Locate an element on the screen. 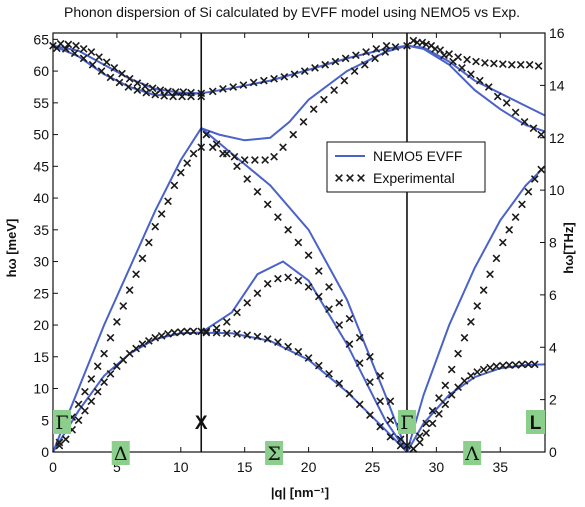 The height and width of the screenshot is (507, 585). y-tick-label: 15 is located at coordinates (41, 357).